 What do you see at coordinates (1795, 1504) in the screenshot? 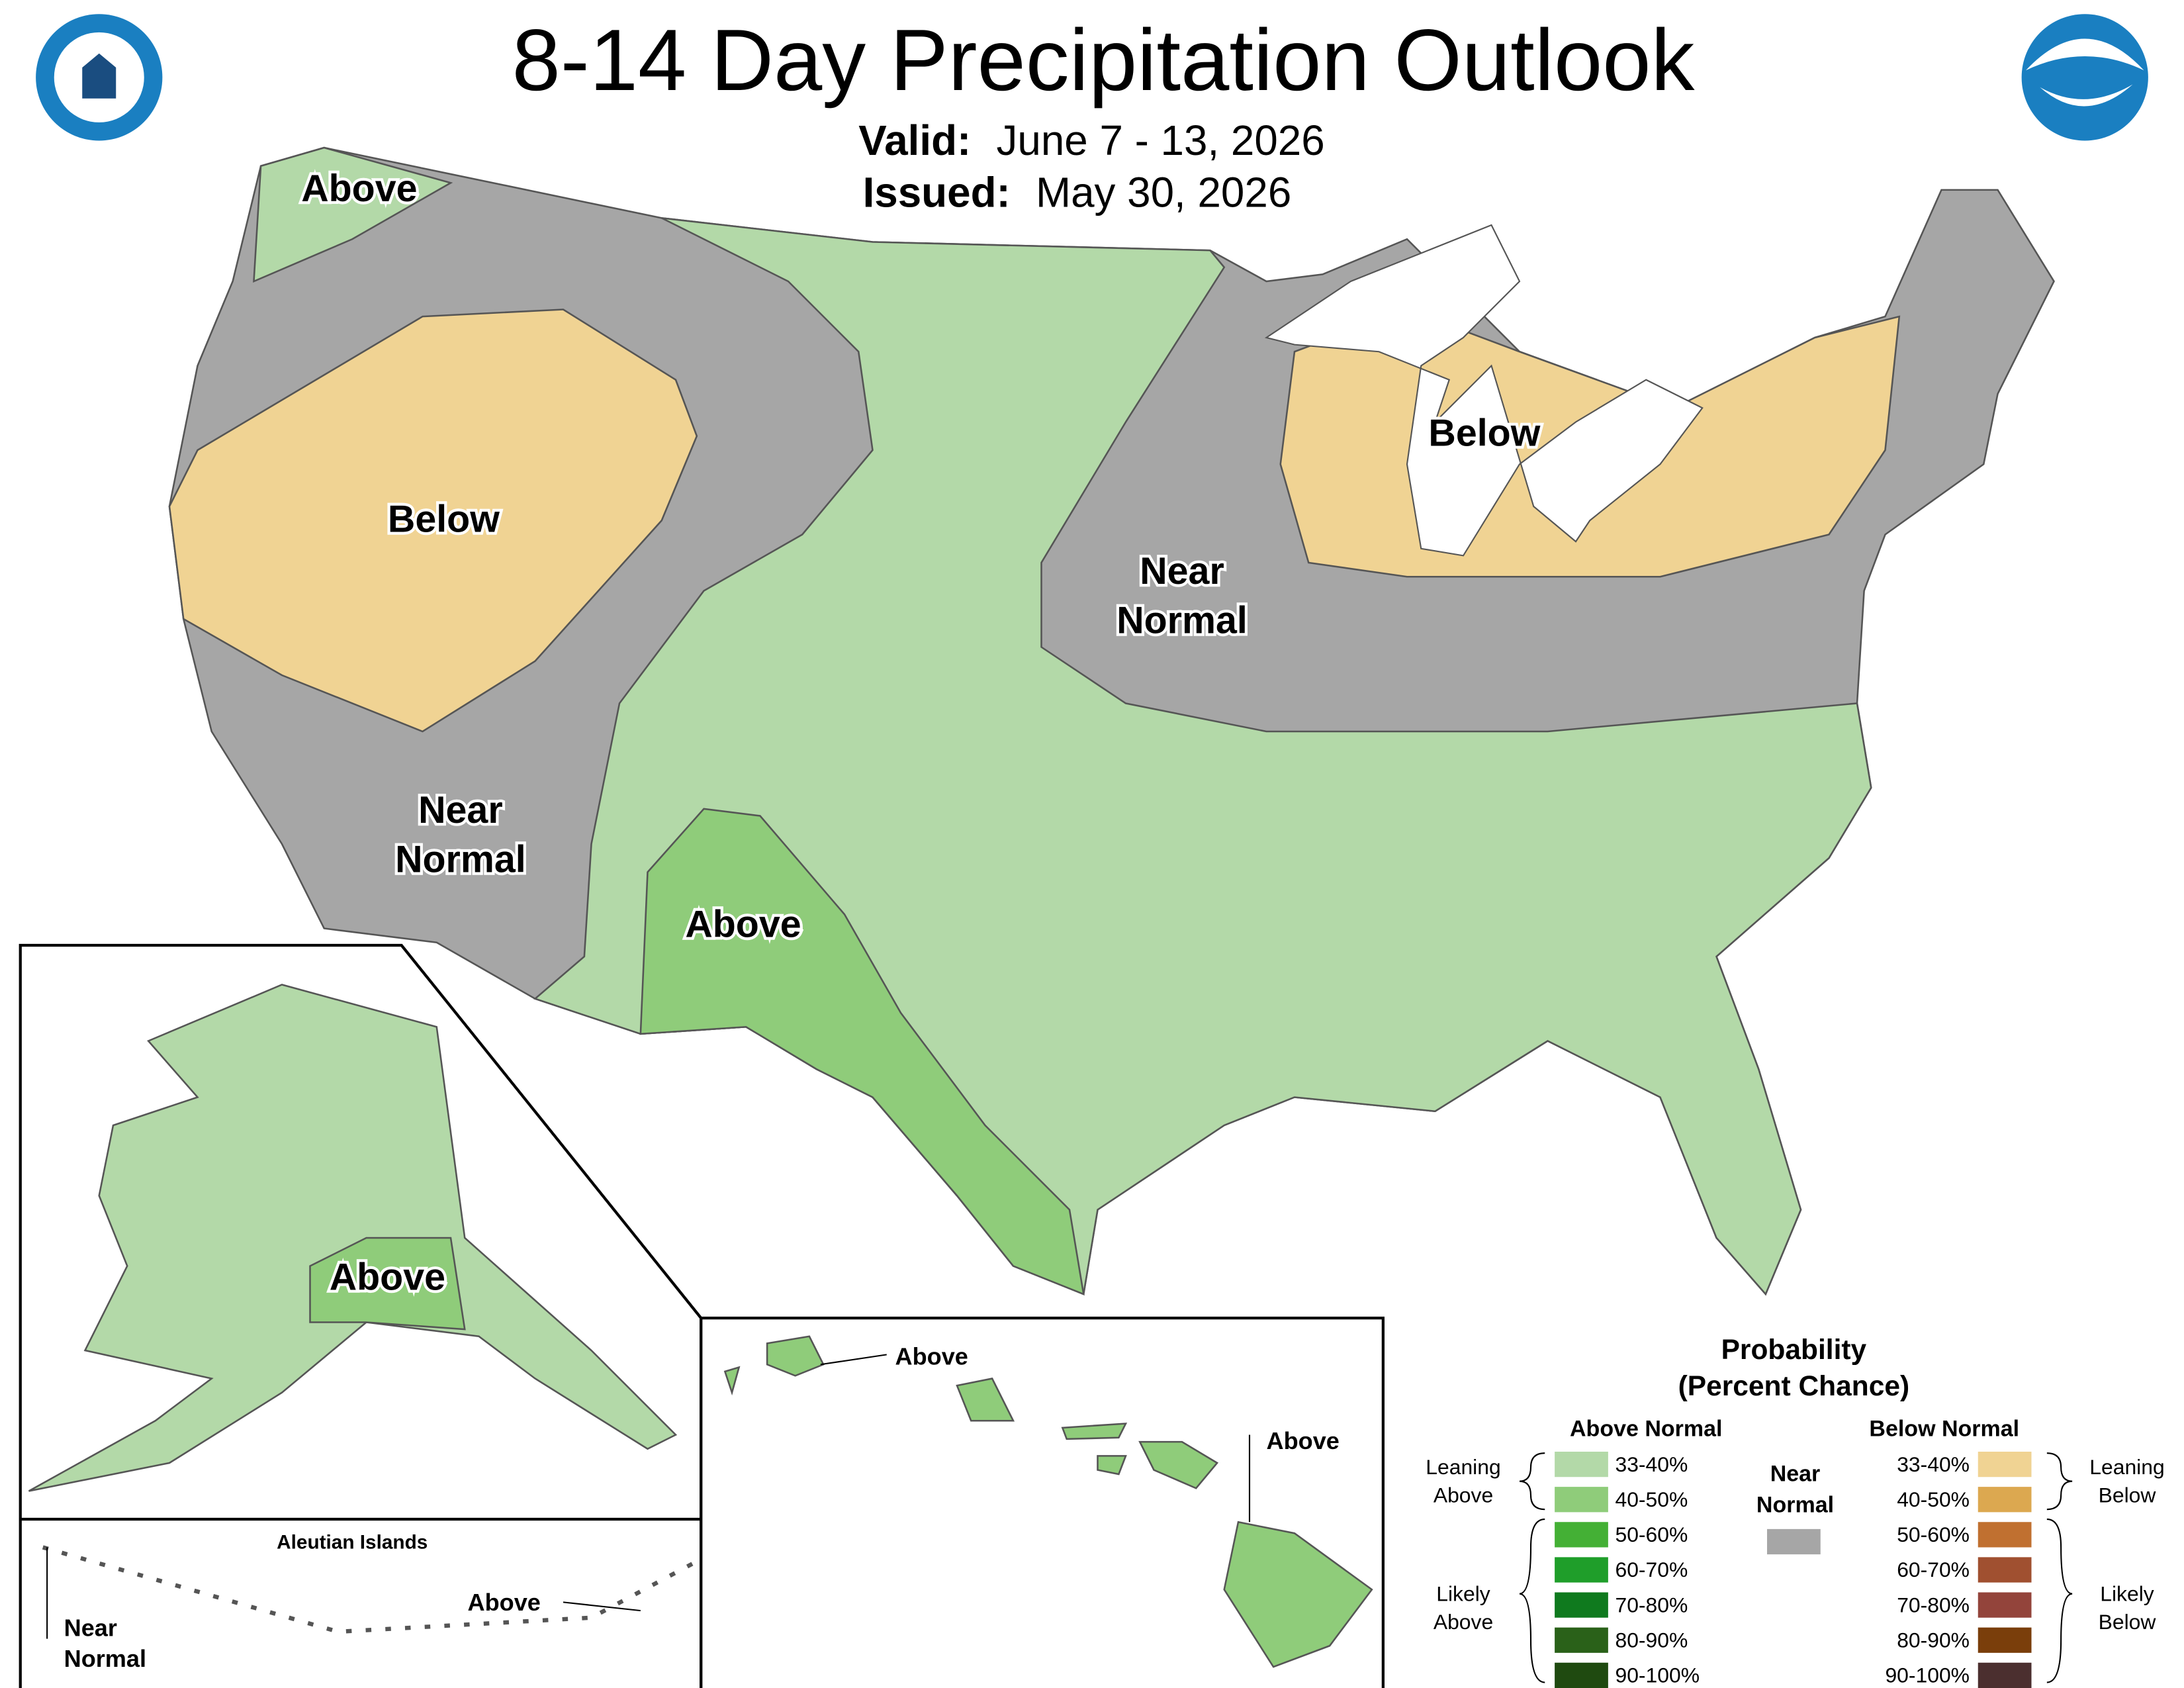
I see `near-label: Normal` at bounding box center [1795, 1504].